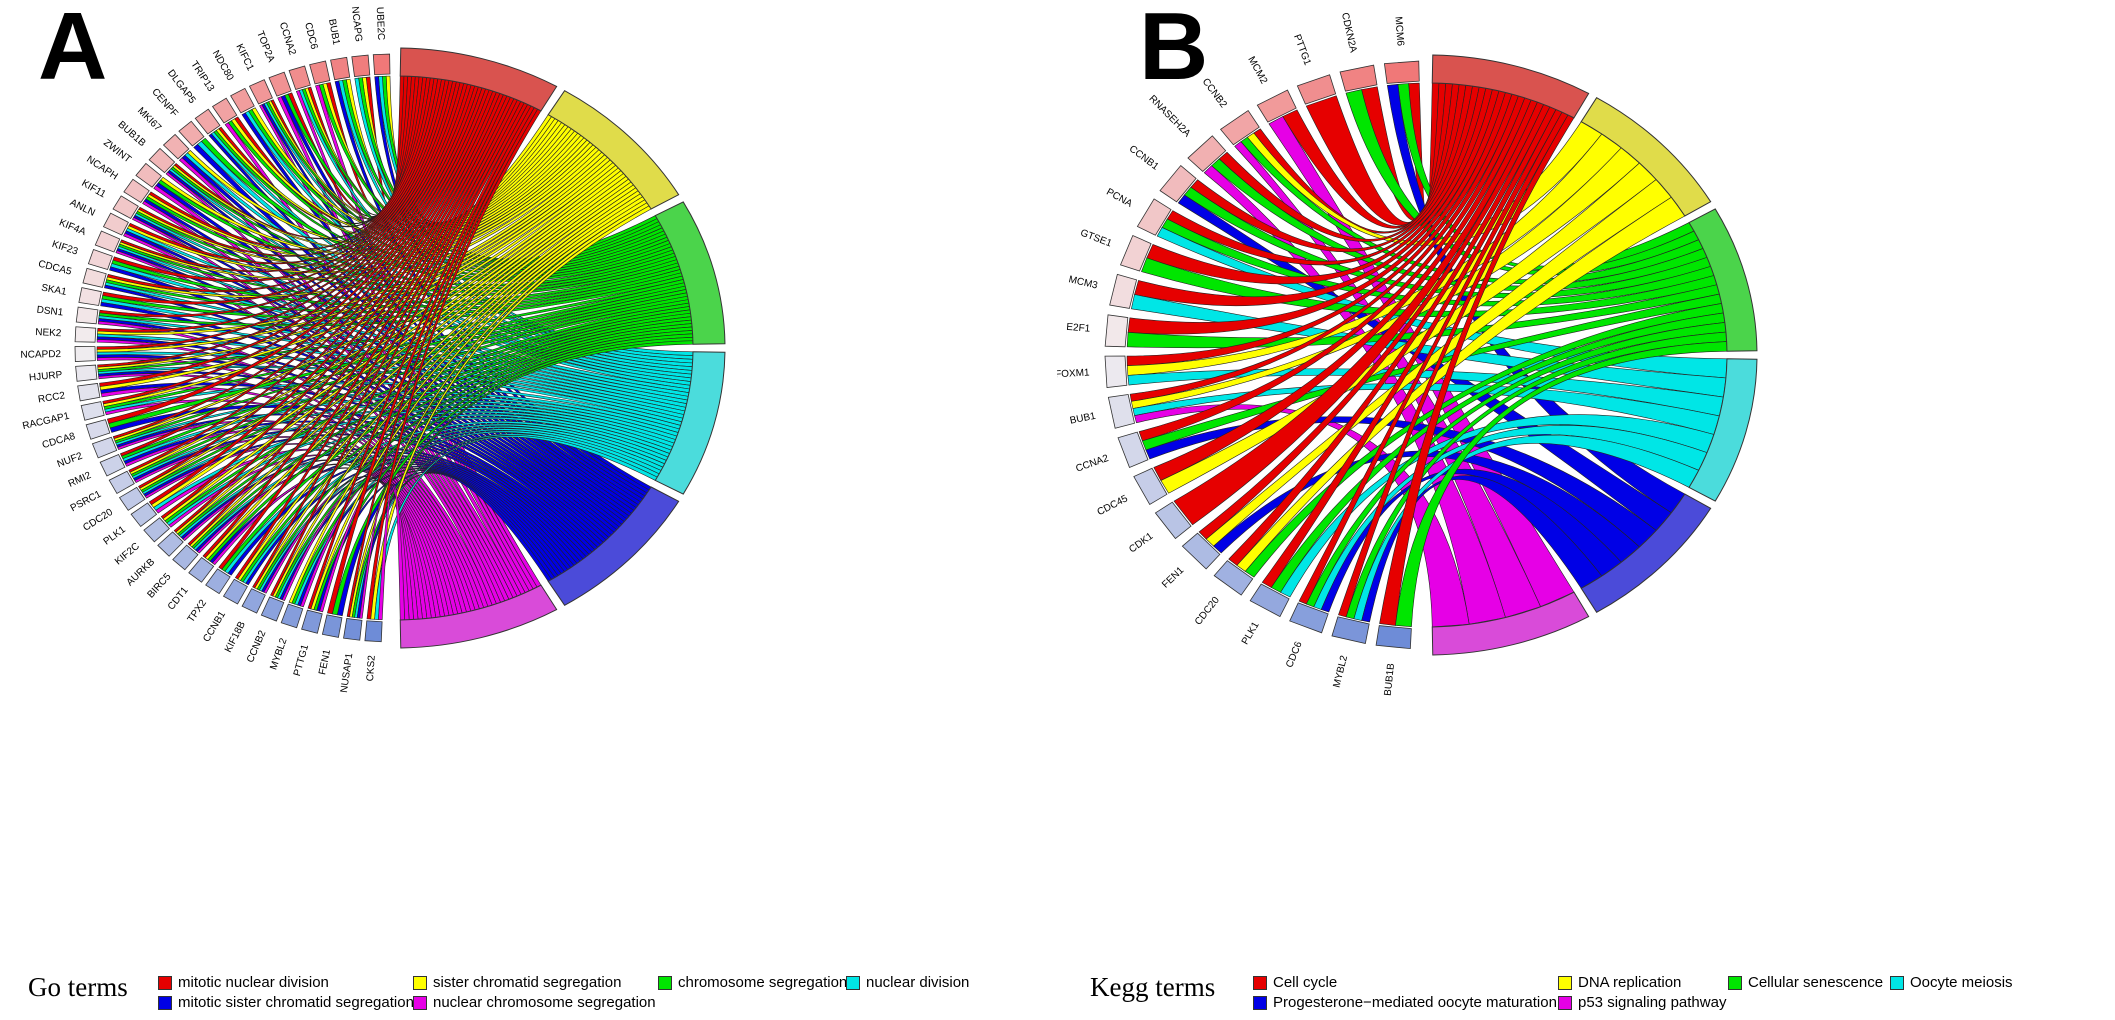 This screenshot has height=1020, width=2115. What do you see at coordinates (1083, 282) in the screenshot?
I see `gene-label: MCM3` at bounding box center [1083, 282].